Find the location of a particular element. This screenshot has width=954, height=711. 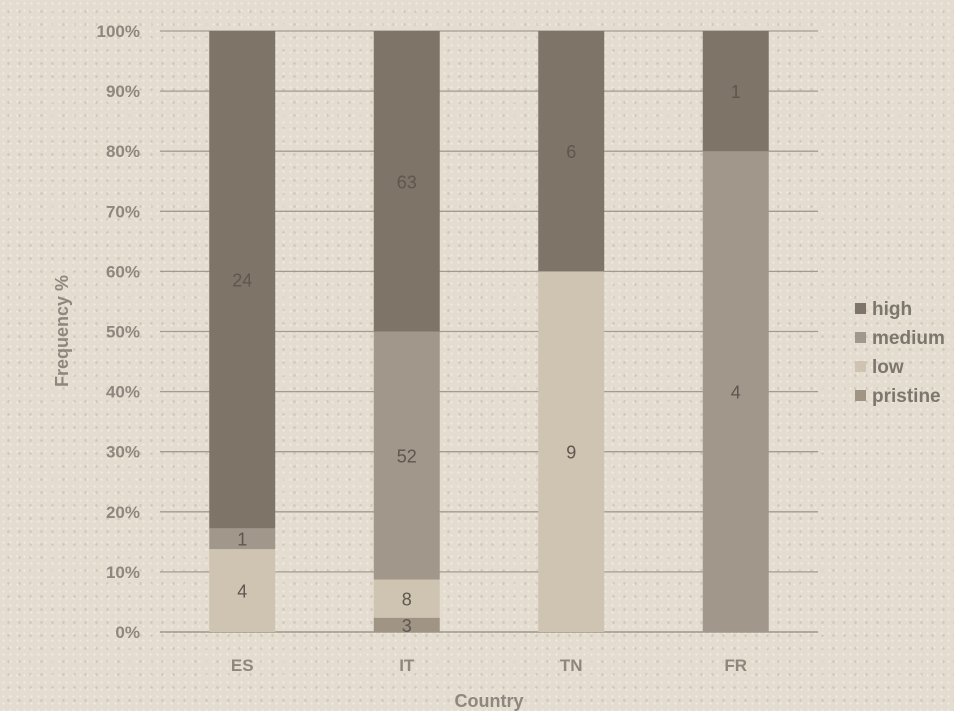

x-tick-label: TN is located at coordinates (571, 665).